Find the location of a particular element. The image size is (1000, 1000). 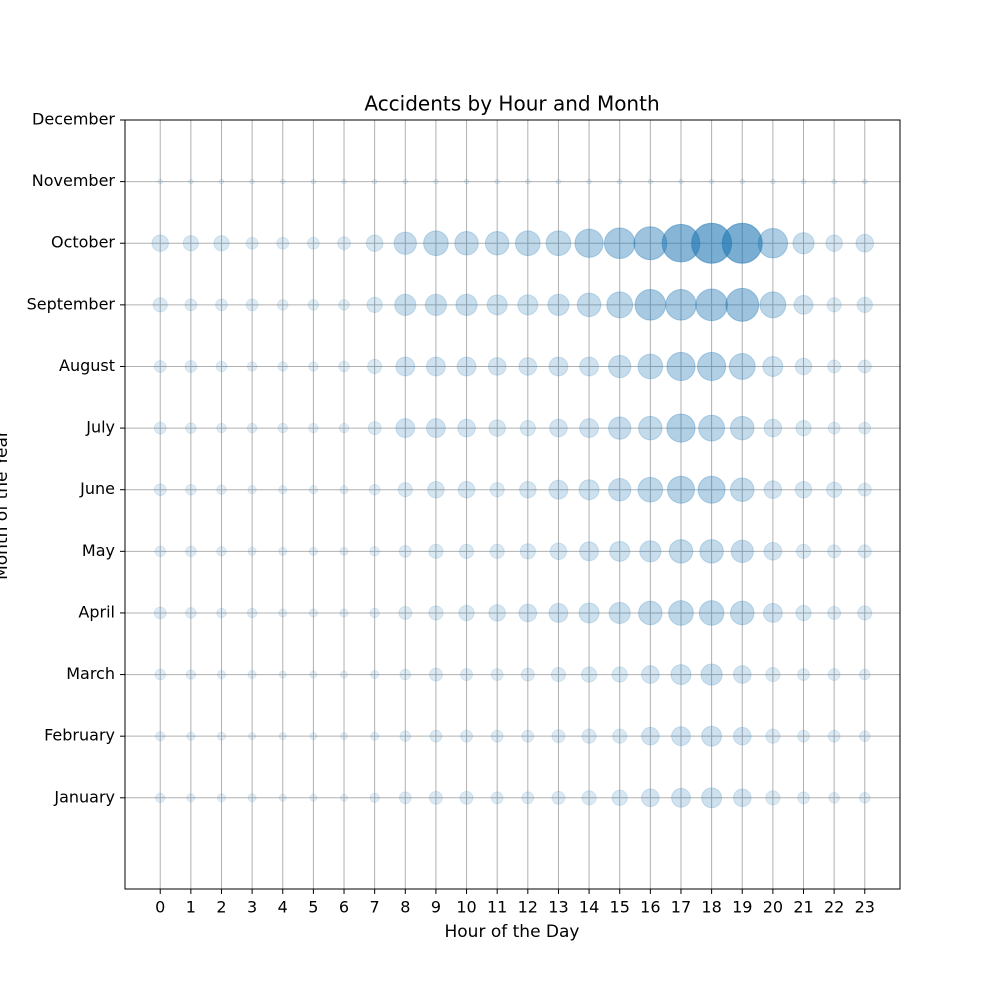

y-tick-label: July is located at coordinates (100, 427).